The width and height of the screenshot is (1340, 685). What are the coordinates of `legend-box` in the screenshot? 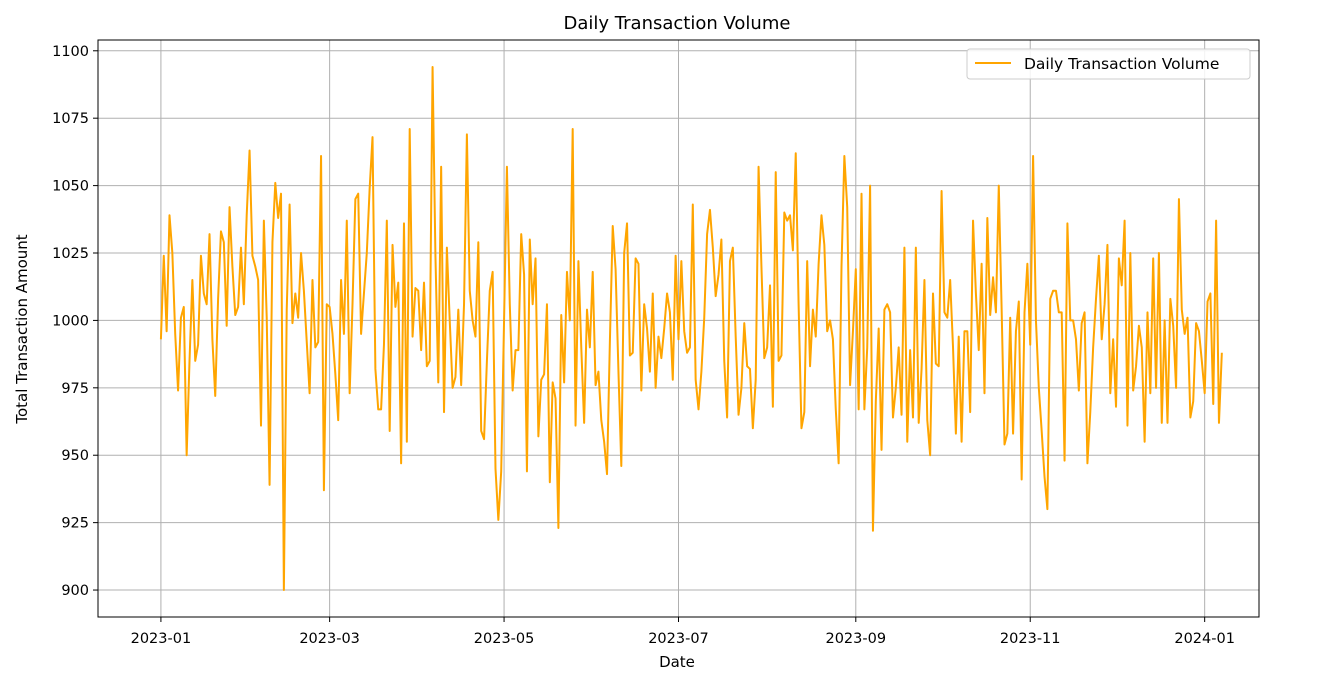 It's located at (1108, 64).